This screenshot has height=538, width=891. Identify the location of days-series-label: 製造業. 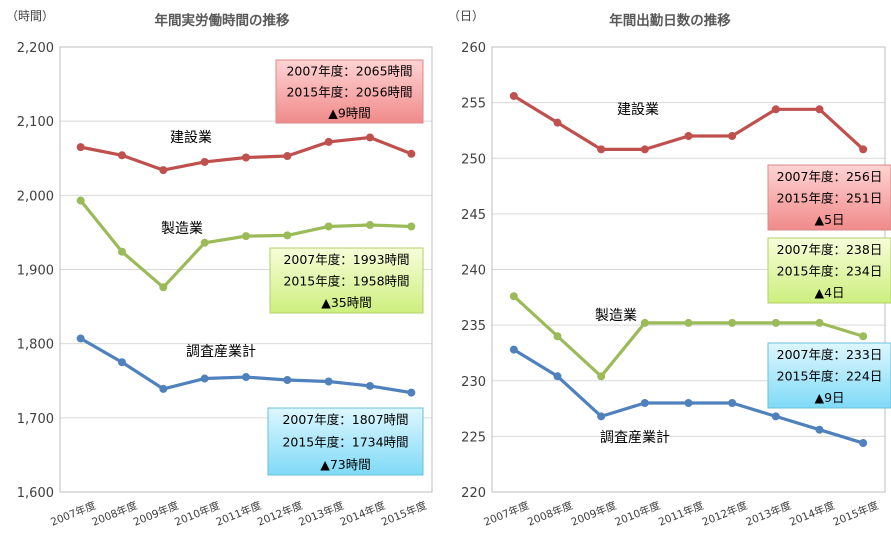
(616, 316).